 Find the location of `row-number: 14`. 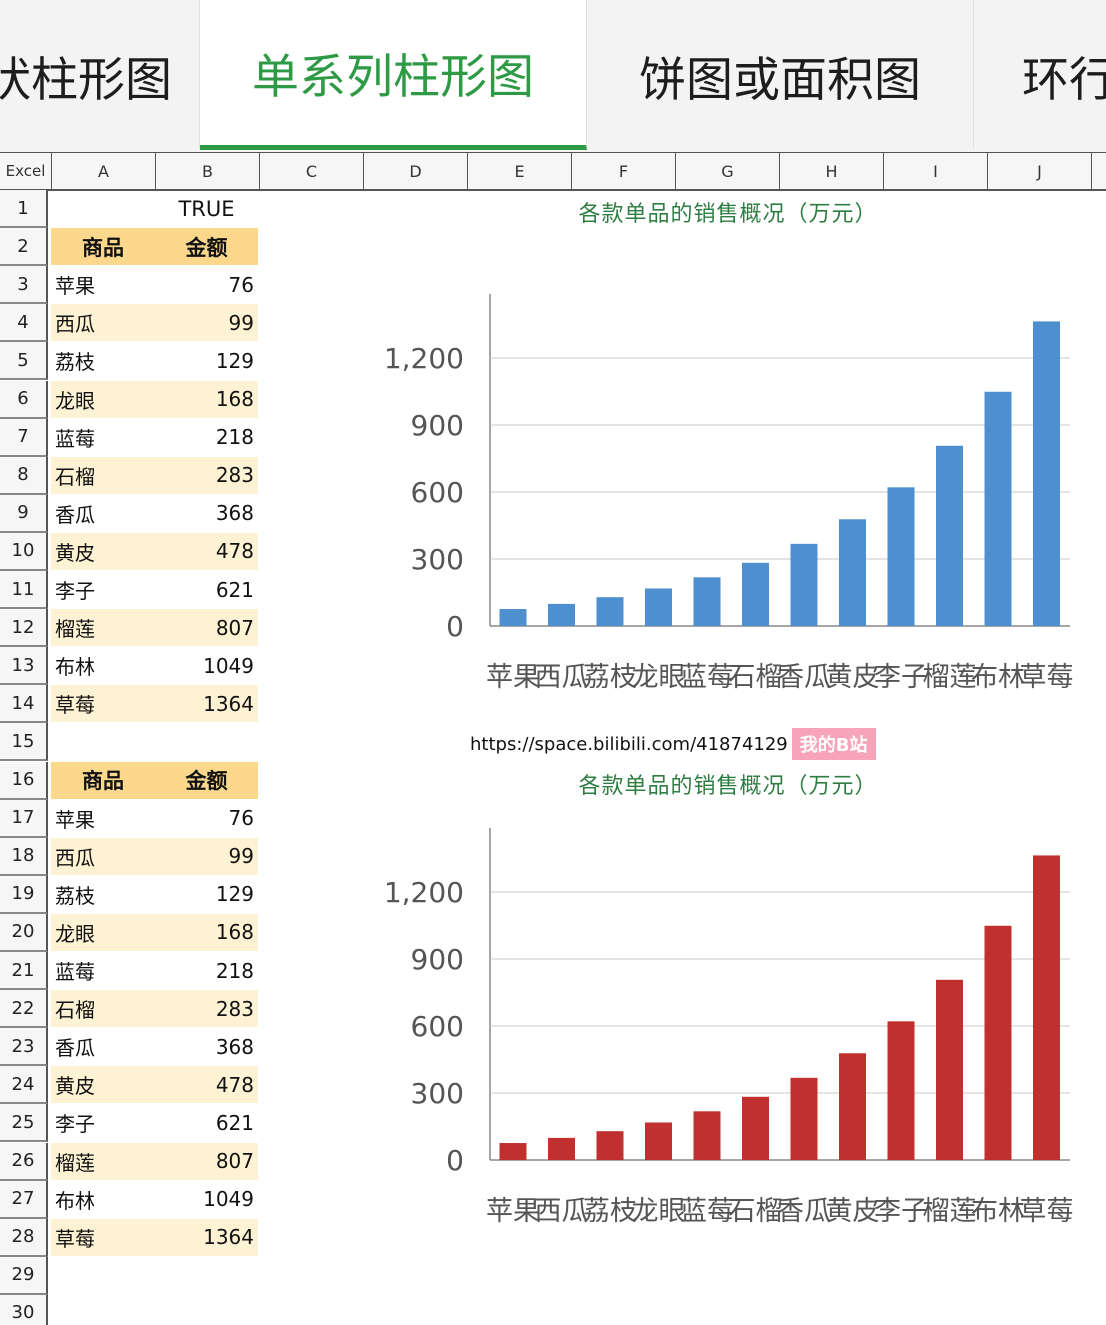

row-number: 14 is located at coordinates (24, 704).